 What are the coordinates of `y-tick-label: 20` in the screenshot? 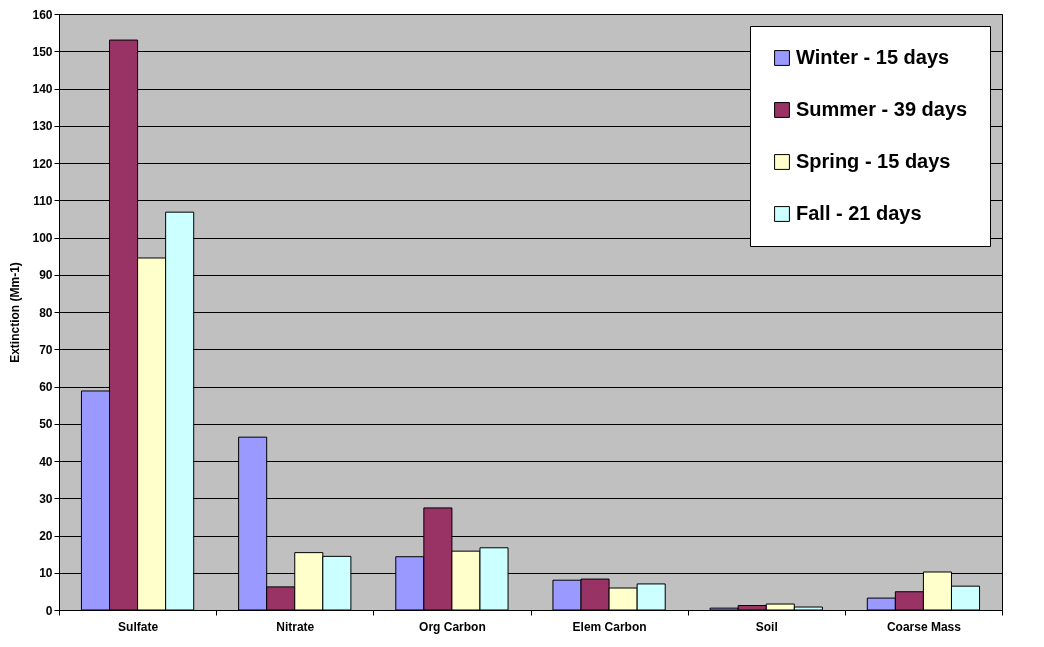 It's located at (46, 536).